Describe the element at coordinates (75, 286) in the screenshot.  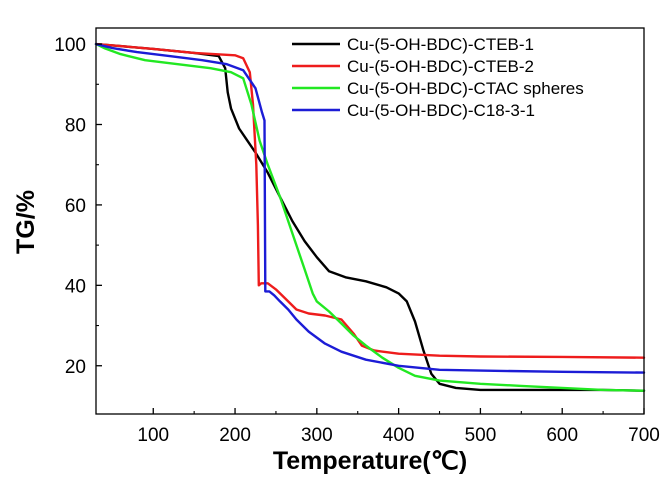
I see `y-tick-label: 40` at that location.